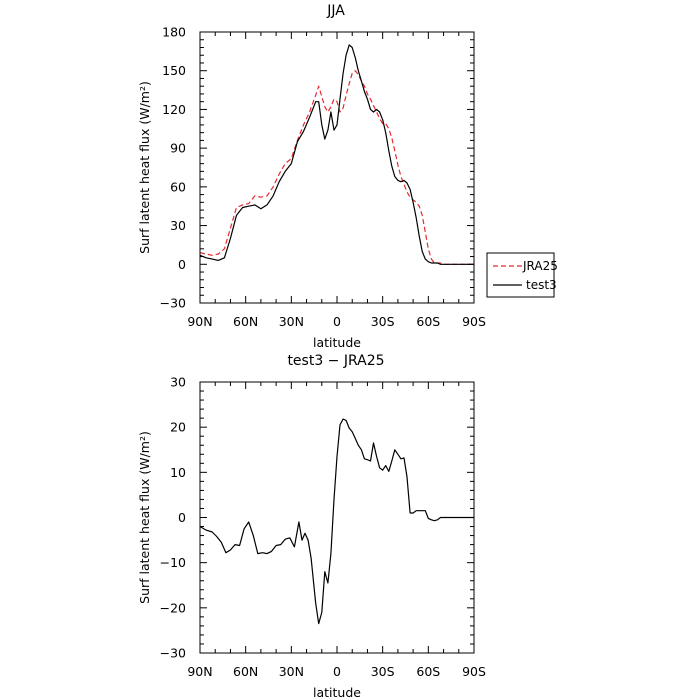 Image resolution: width=700 pixels, height=700 pixels. I want to click on y-tick-label: 90, so click(178, 148).